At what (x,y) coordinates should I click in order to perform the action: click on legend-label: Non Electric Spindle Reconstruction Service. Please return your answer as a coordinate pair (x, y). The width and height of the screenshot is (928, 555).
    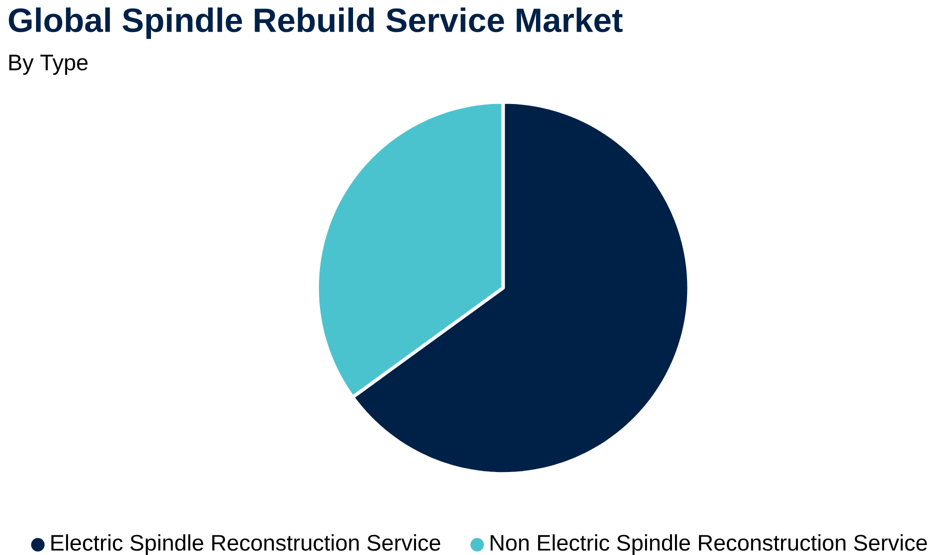
    Looking at the image, I should click on (708, 544).